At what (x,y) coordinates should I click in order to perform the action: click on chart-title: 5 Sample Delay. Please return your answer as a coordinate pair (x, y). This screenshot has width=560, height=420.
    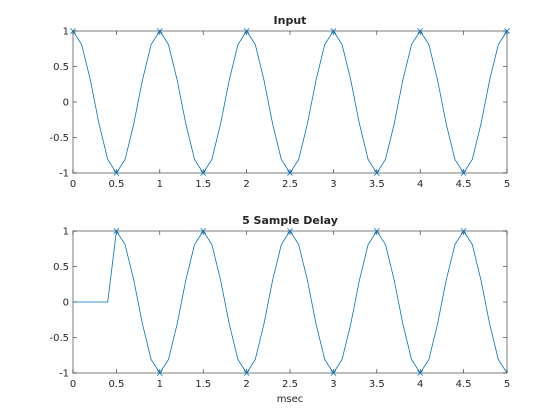
    Looking at the image, I should click on (290, 220).